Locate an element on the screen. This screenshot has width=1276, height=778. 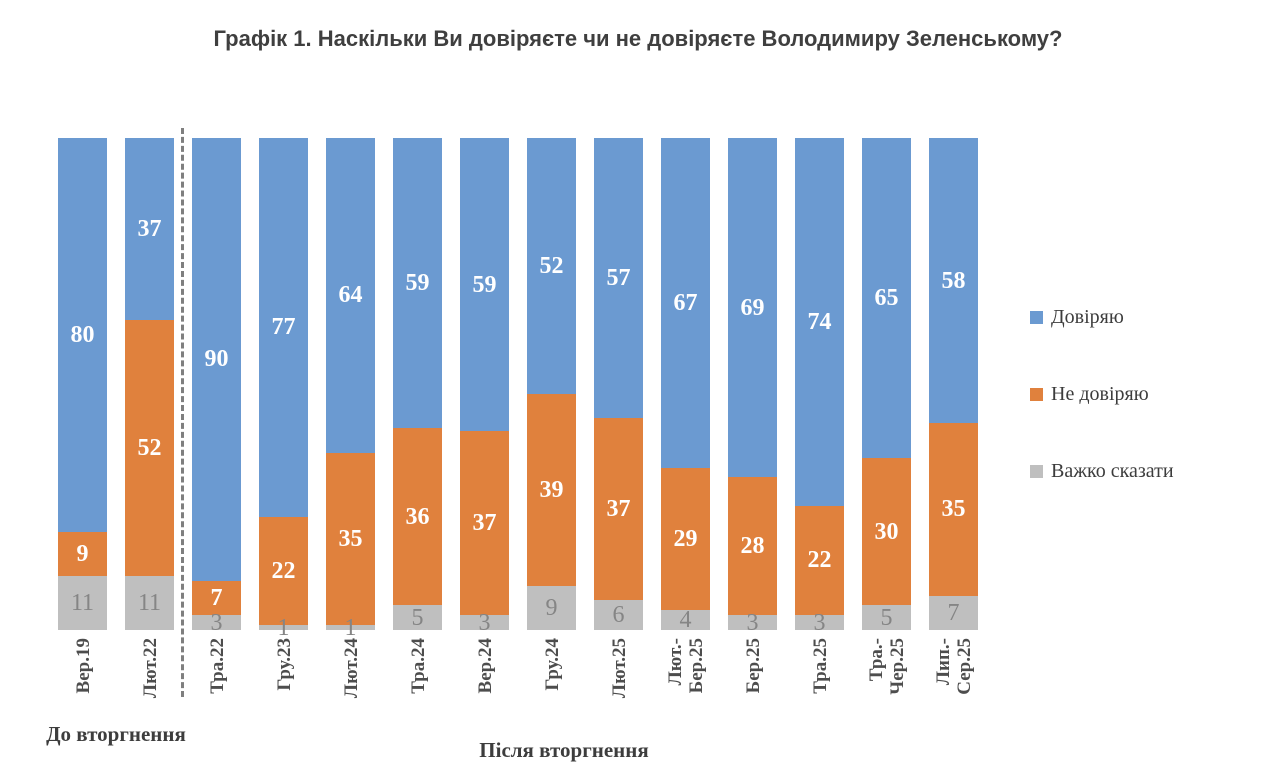
segment-value-label: 36 is located at coordinates (417, 516).